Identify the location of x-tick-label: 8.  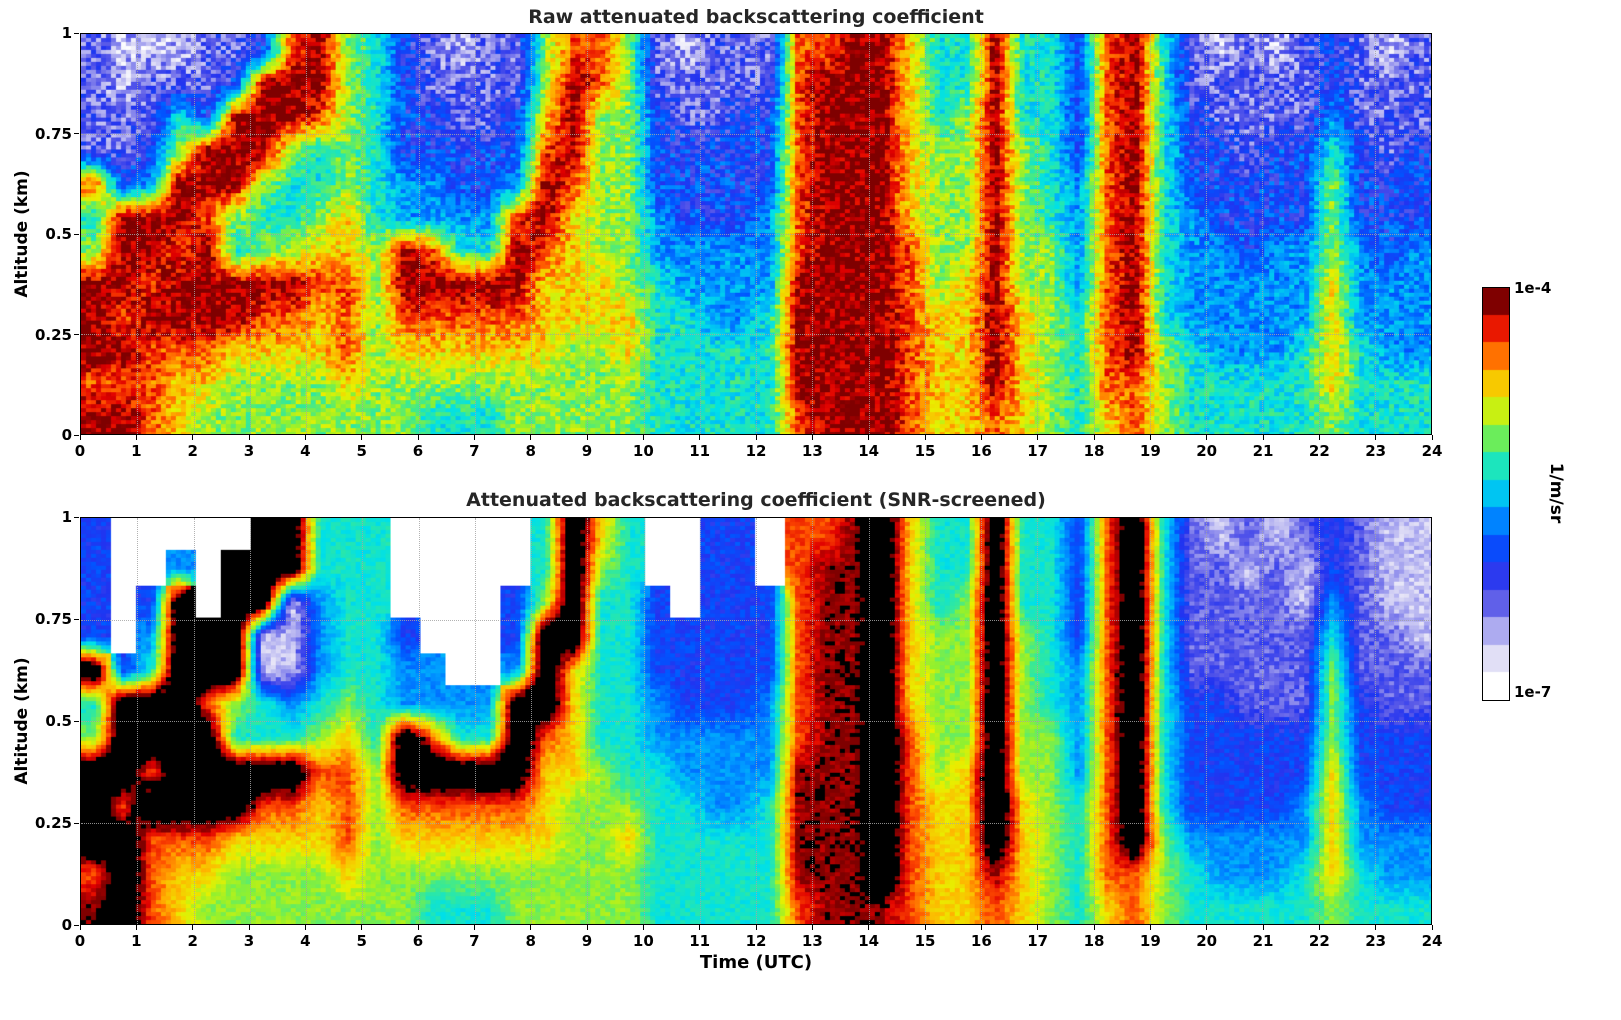
(530, 941).